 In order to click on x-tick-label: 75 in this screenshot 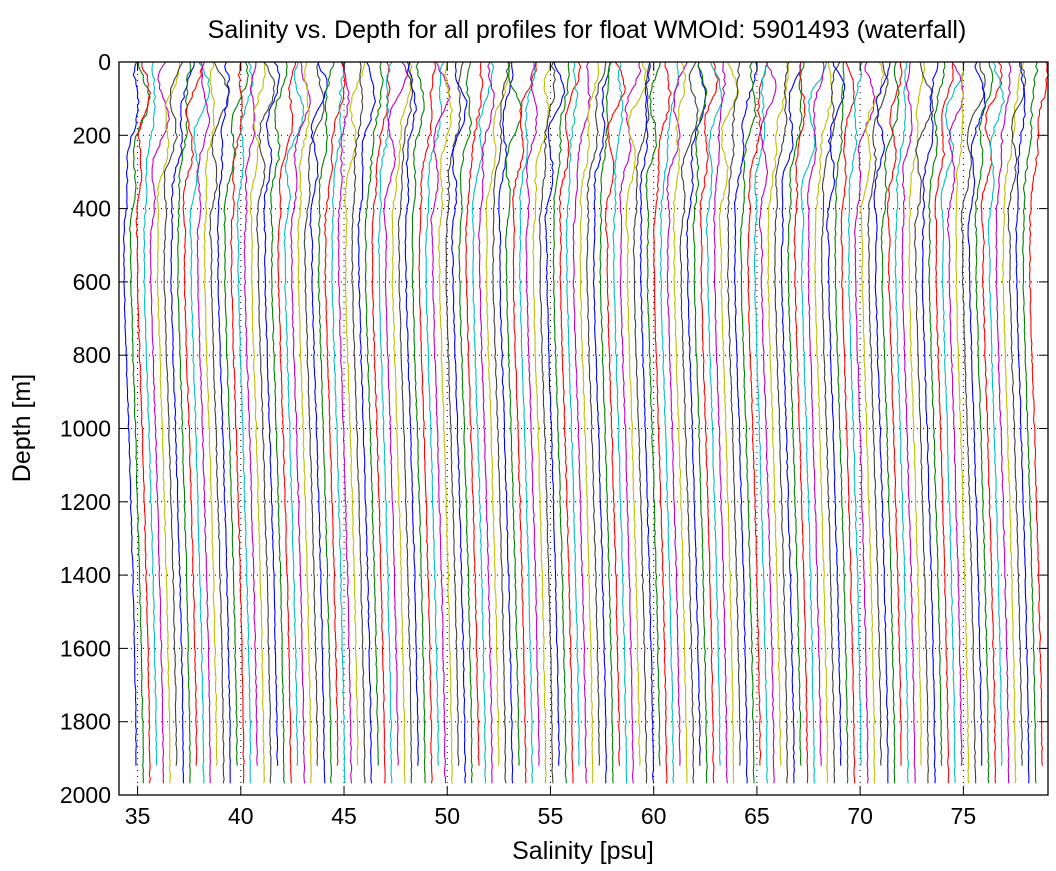, I will do `click(964, 816)`.